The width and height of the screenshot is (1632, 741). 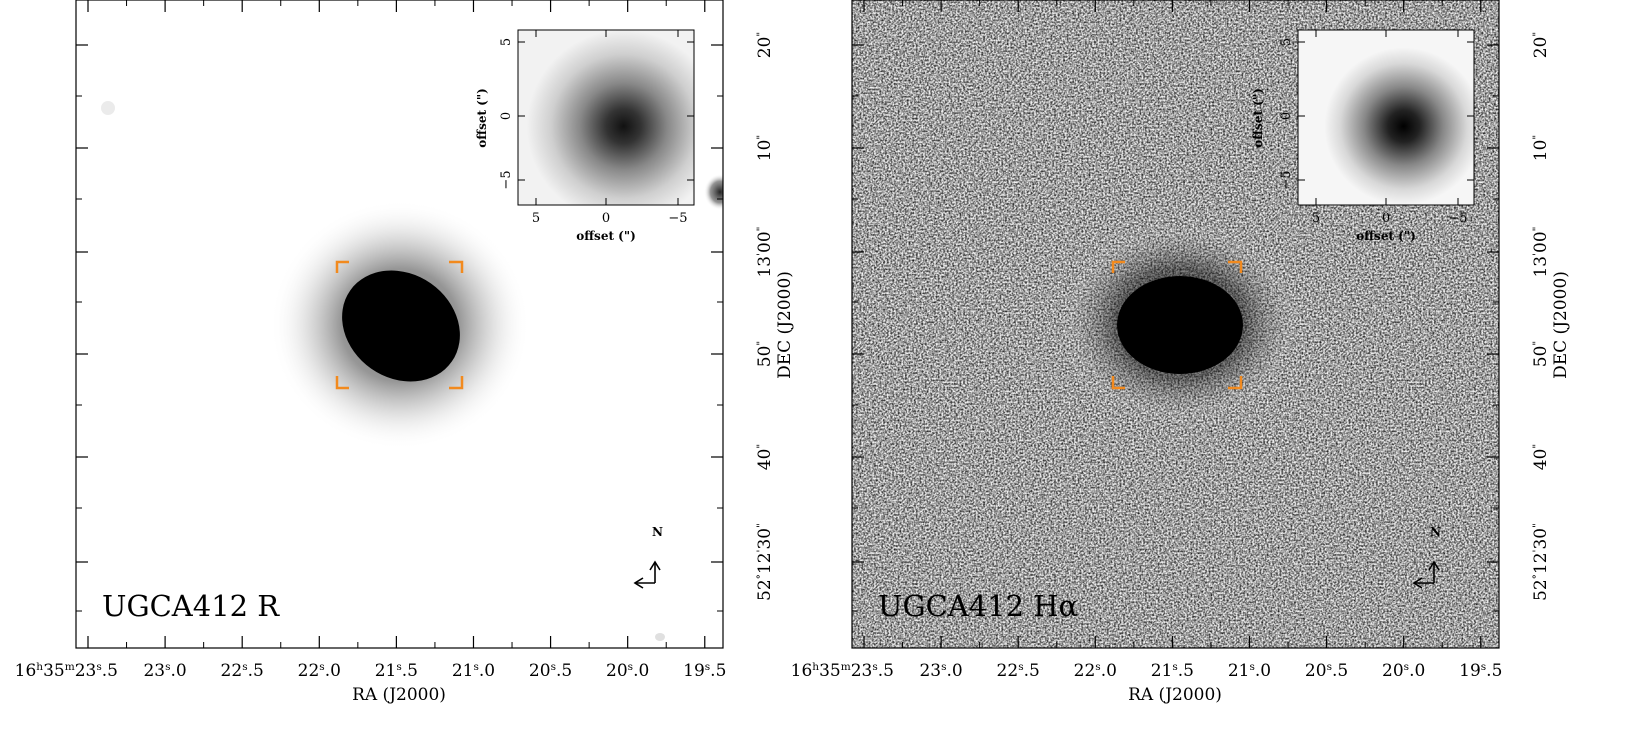 What do you see at coordinates (713, 192) in the screenshot?
I see `star-blob` at bounding box center [713, 192].